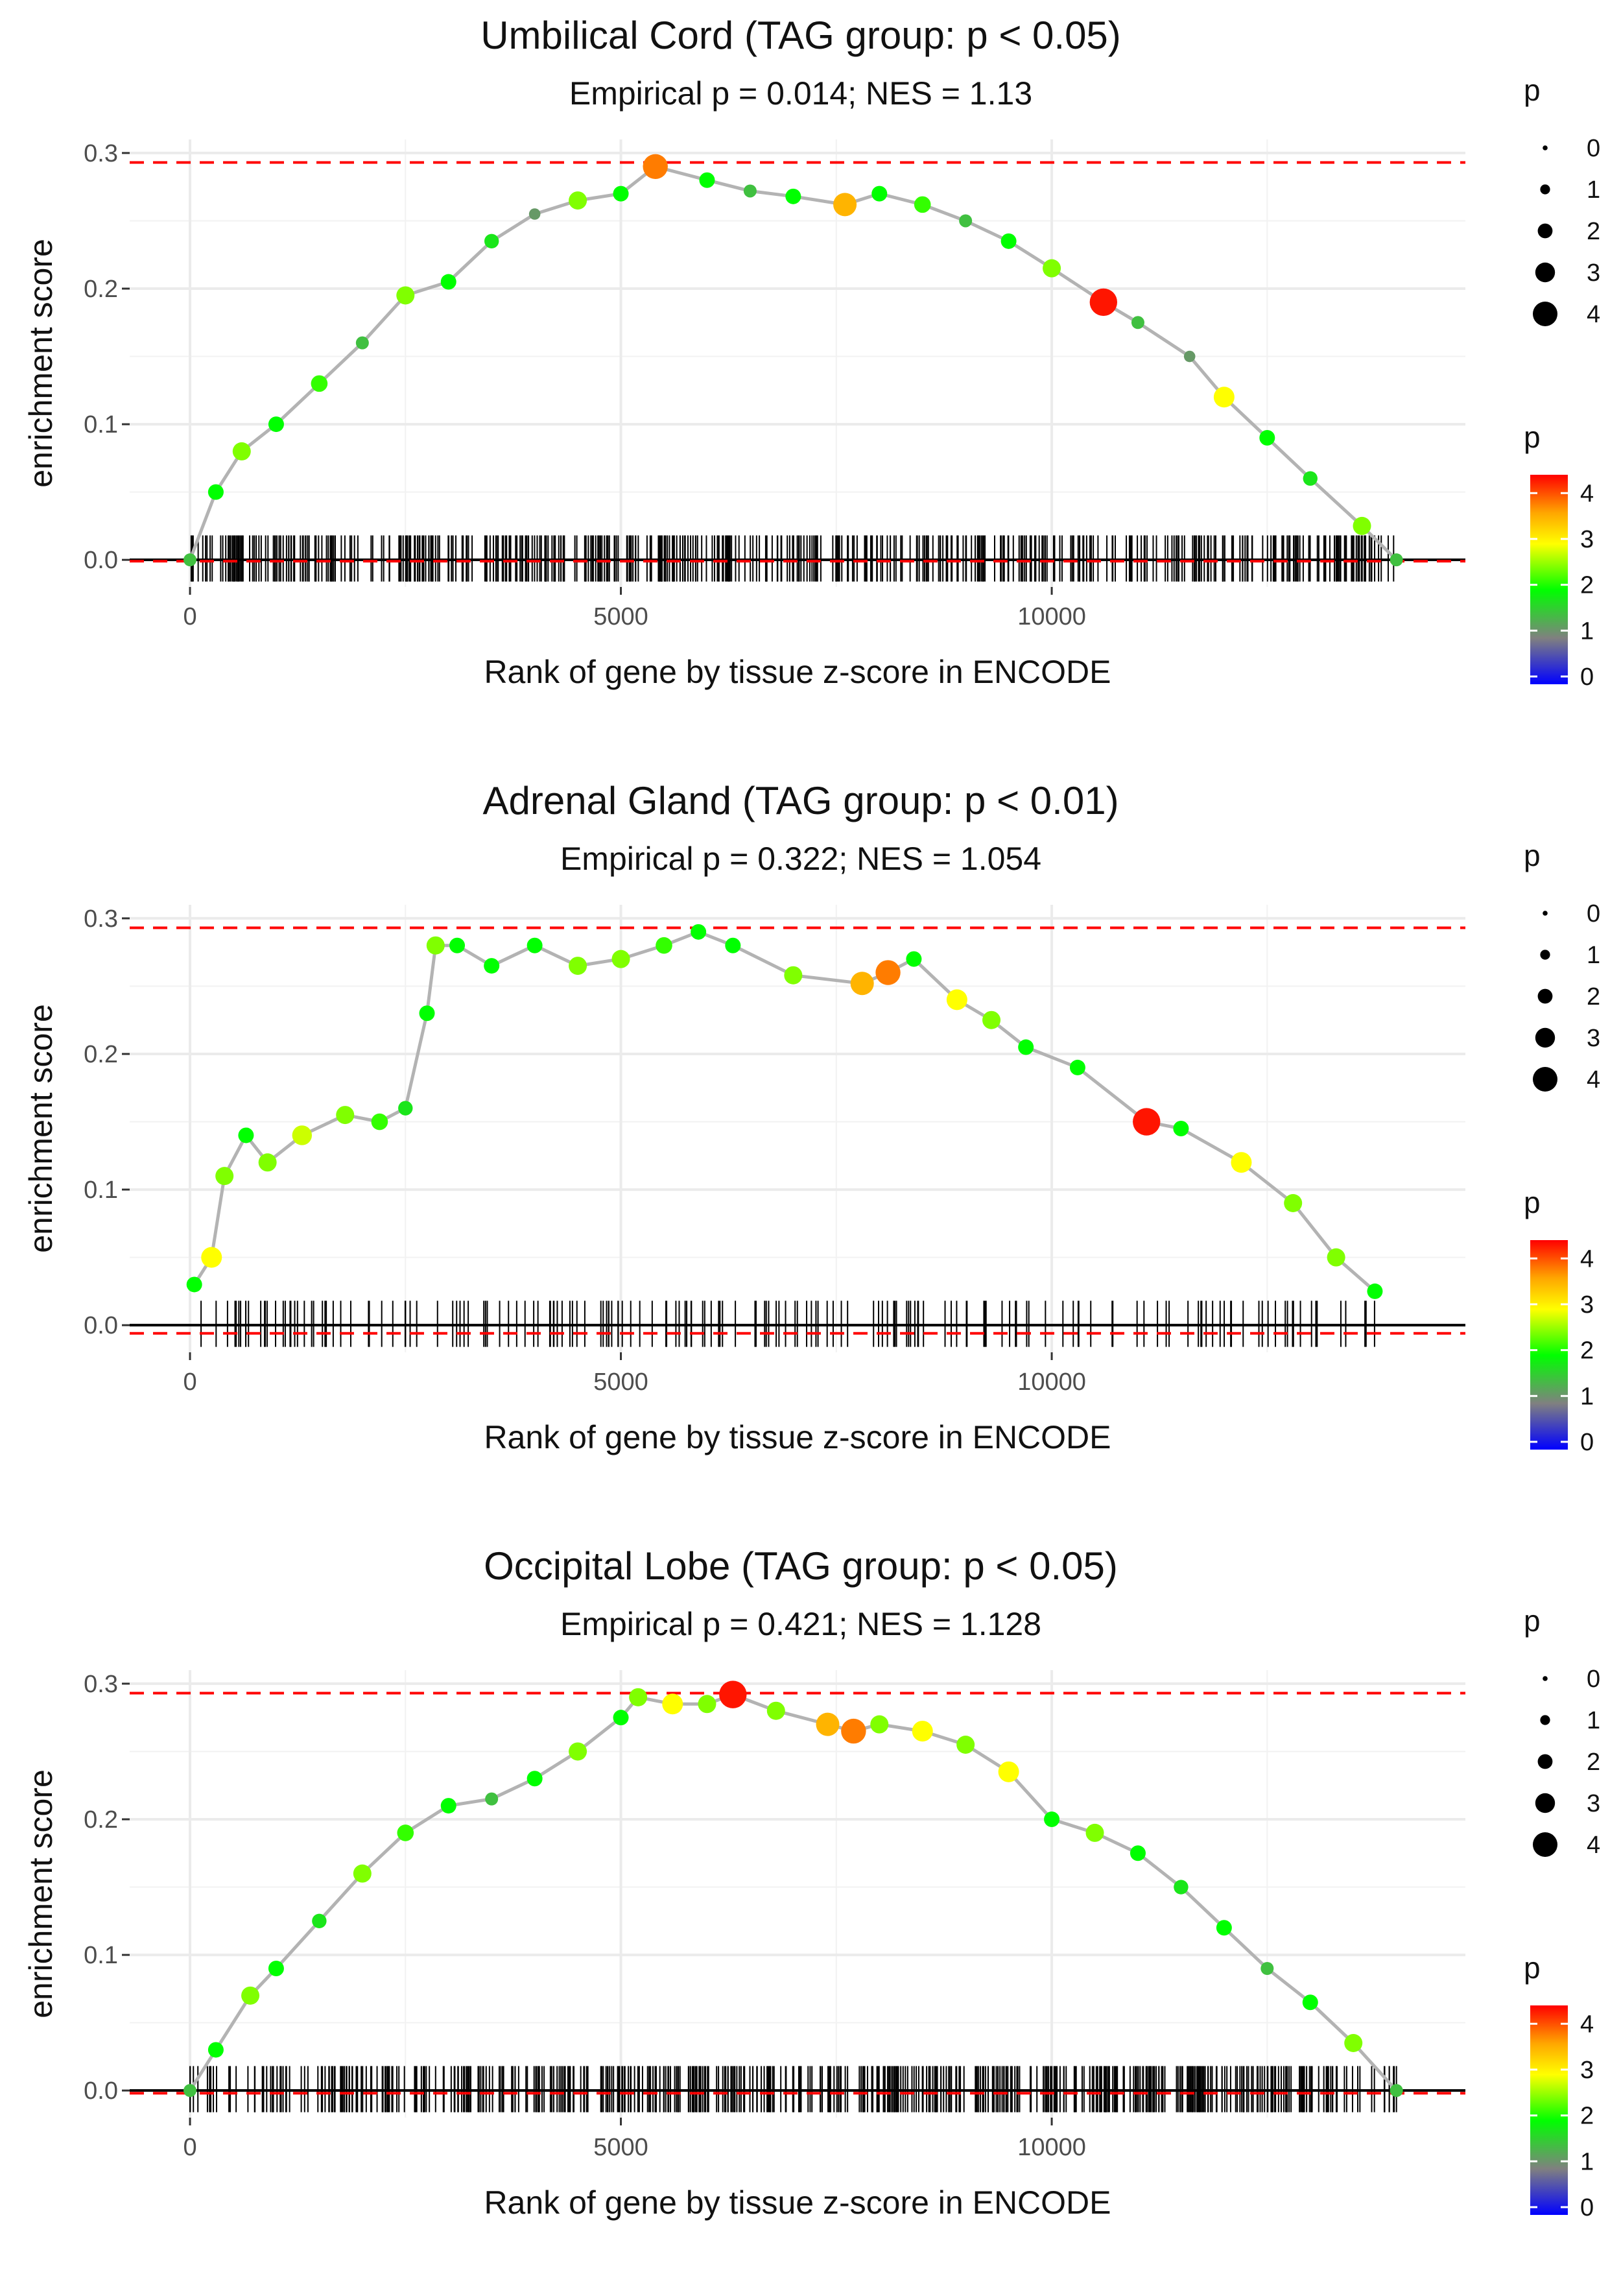  What do you see at coordinates (620, 1382) in the screenshot?
I see `x-tick-label: 5000` at bounding box center [620, 1382].